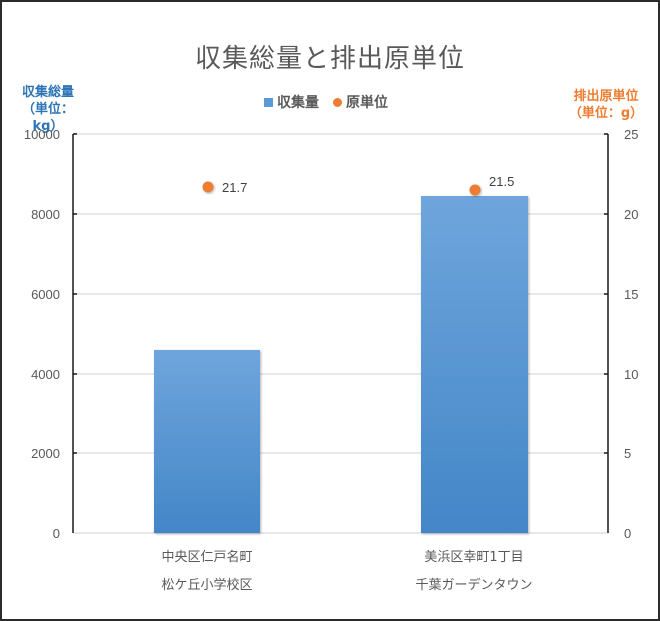 This screenshot has height=621, width=660. What do you see at coordinates (268, 102) in the screenshot?
I see `legend-bar-swatch-icon` at bounding box center [268, 102].